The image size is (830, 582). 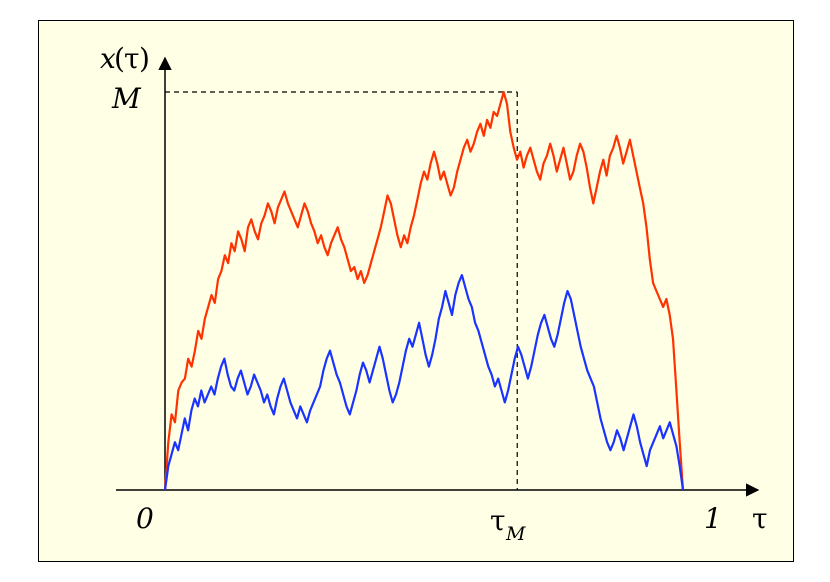 I want to click on y-axis-label-open: (, so click(x=119, y=58).